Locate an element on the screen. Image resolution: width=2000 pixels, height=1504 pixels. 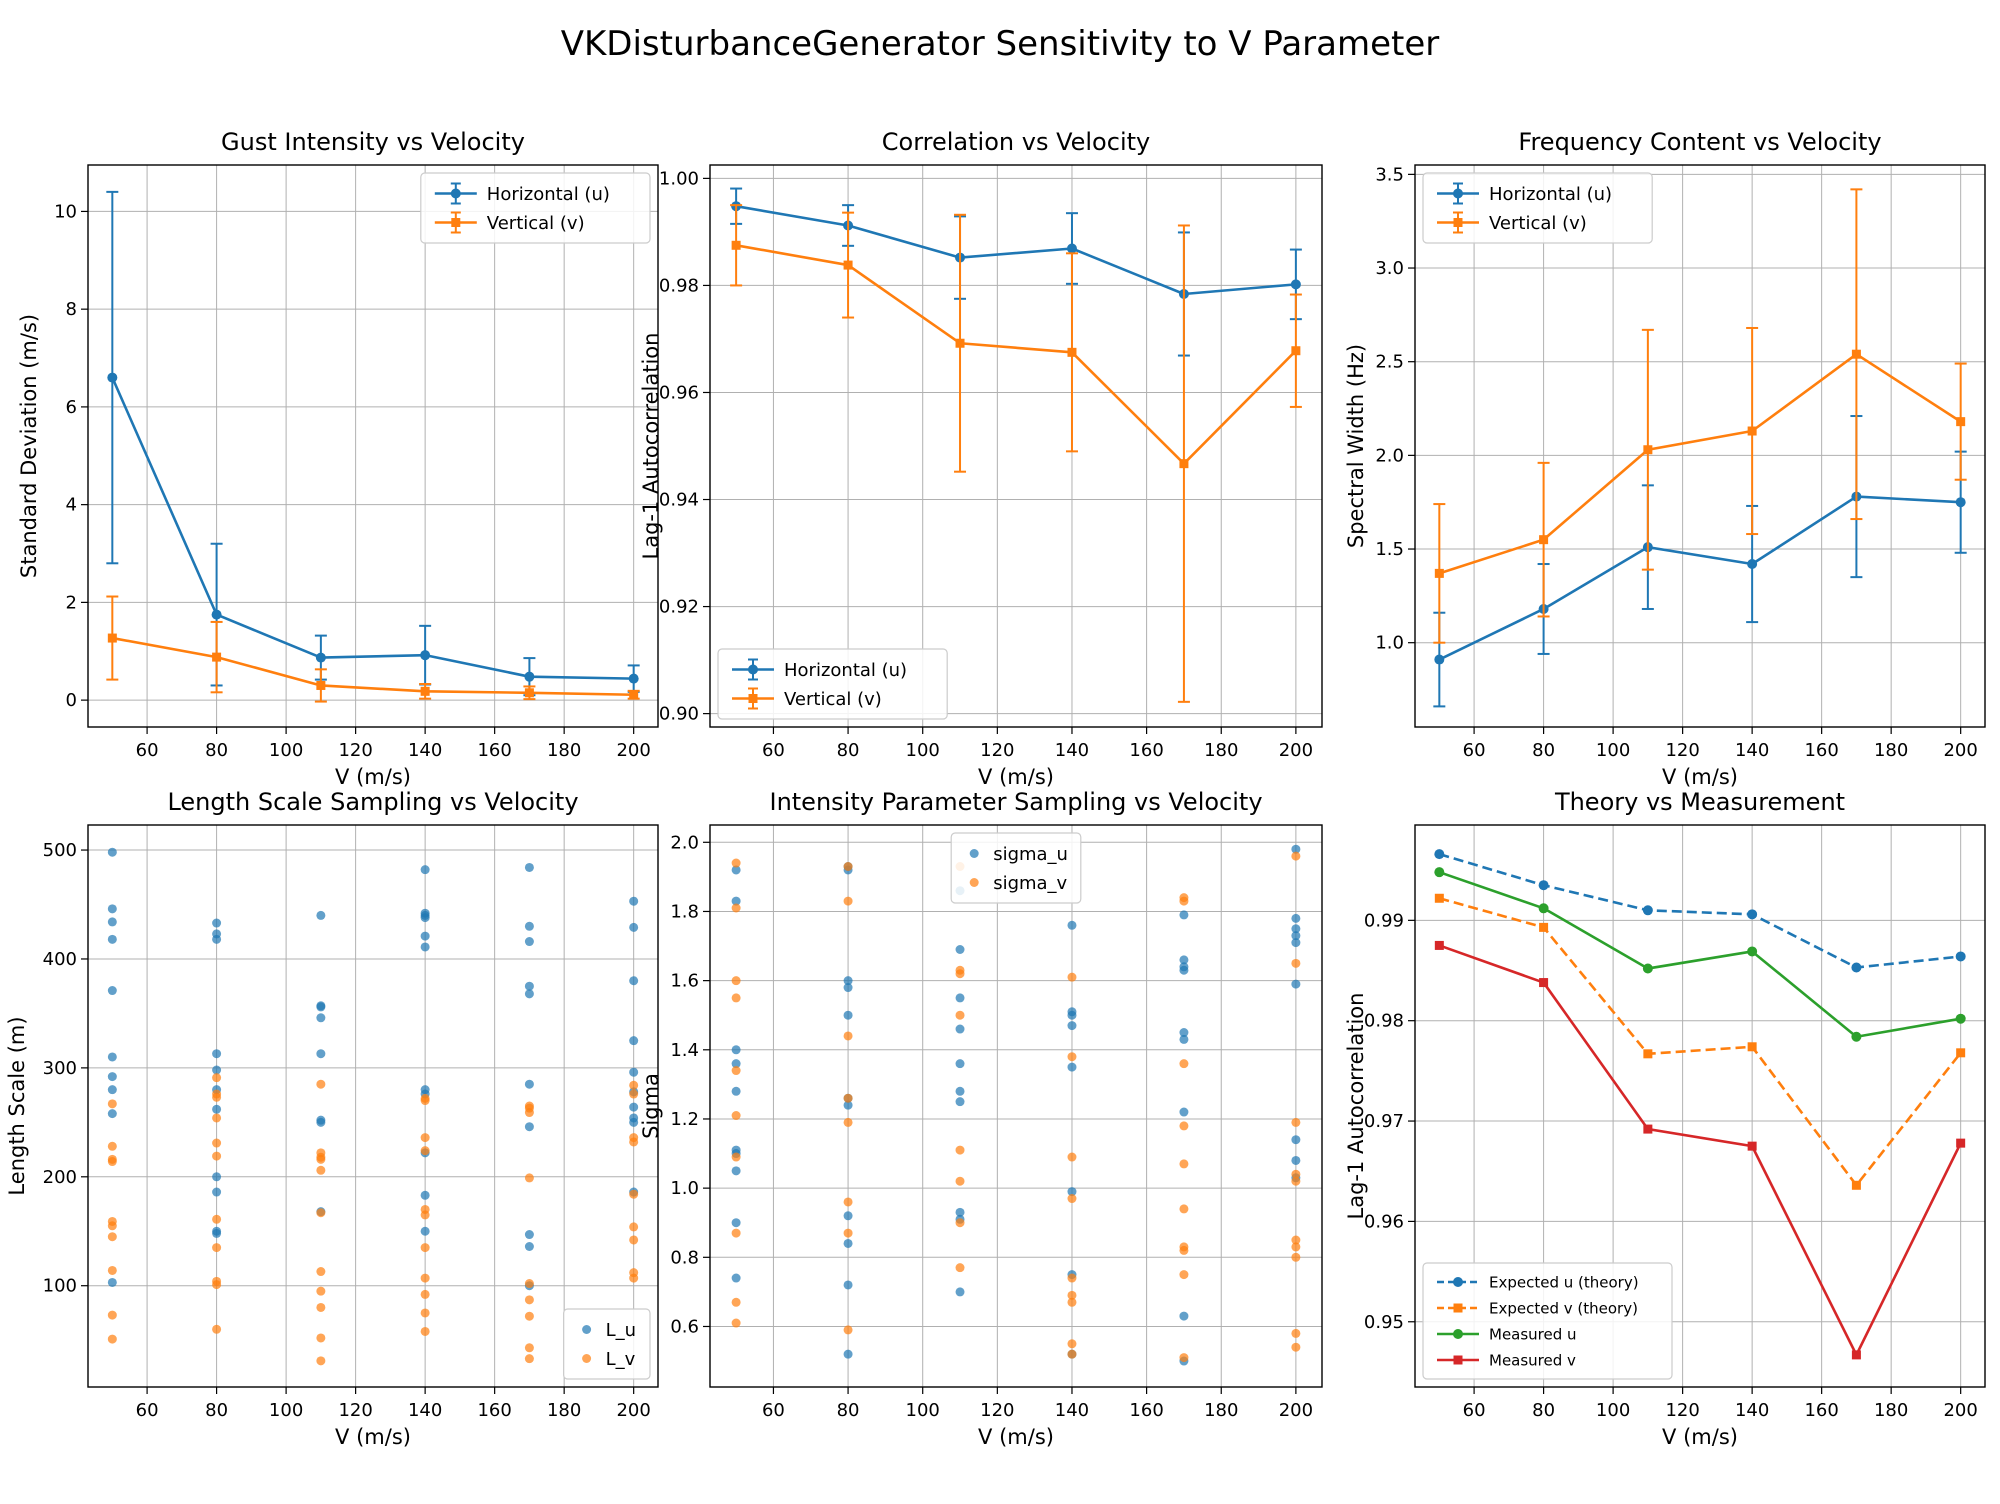
x-tick-label: 180 is located at coordinates (1221, 1410).